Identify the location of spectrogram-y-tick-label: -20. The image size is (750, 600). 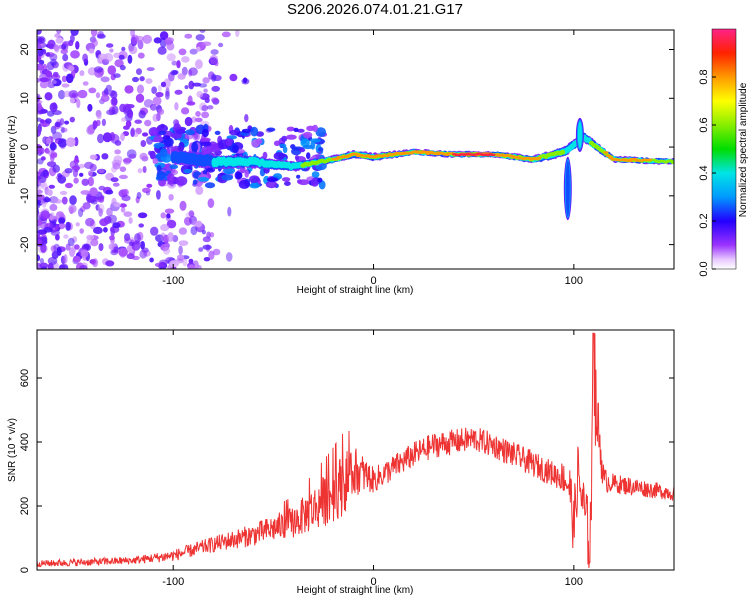
(25, 245).